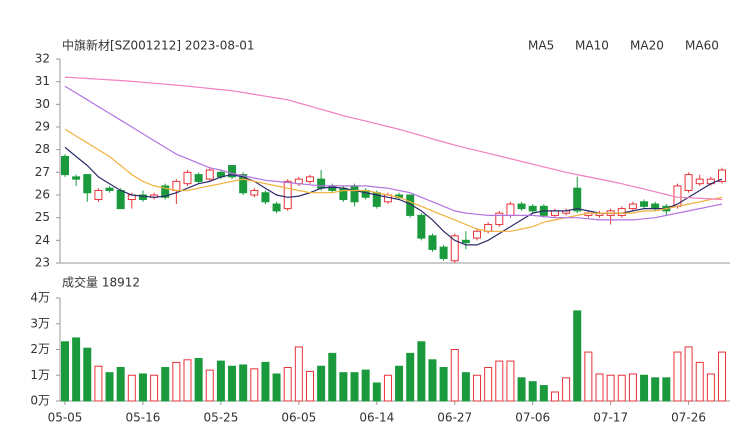 This screenshot has height=440, width=740. I want to click on x-tick-label: 05-05, so click(65, 418).